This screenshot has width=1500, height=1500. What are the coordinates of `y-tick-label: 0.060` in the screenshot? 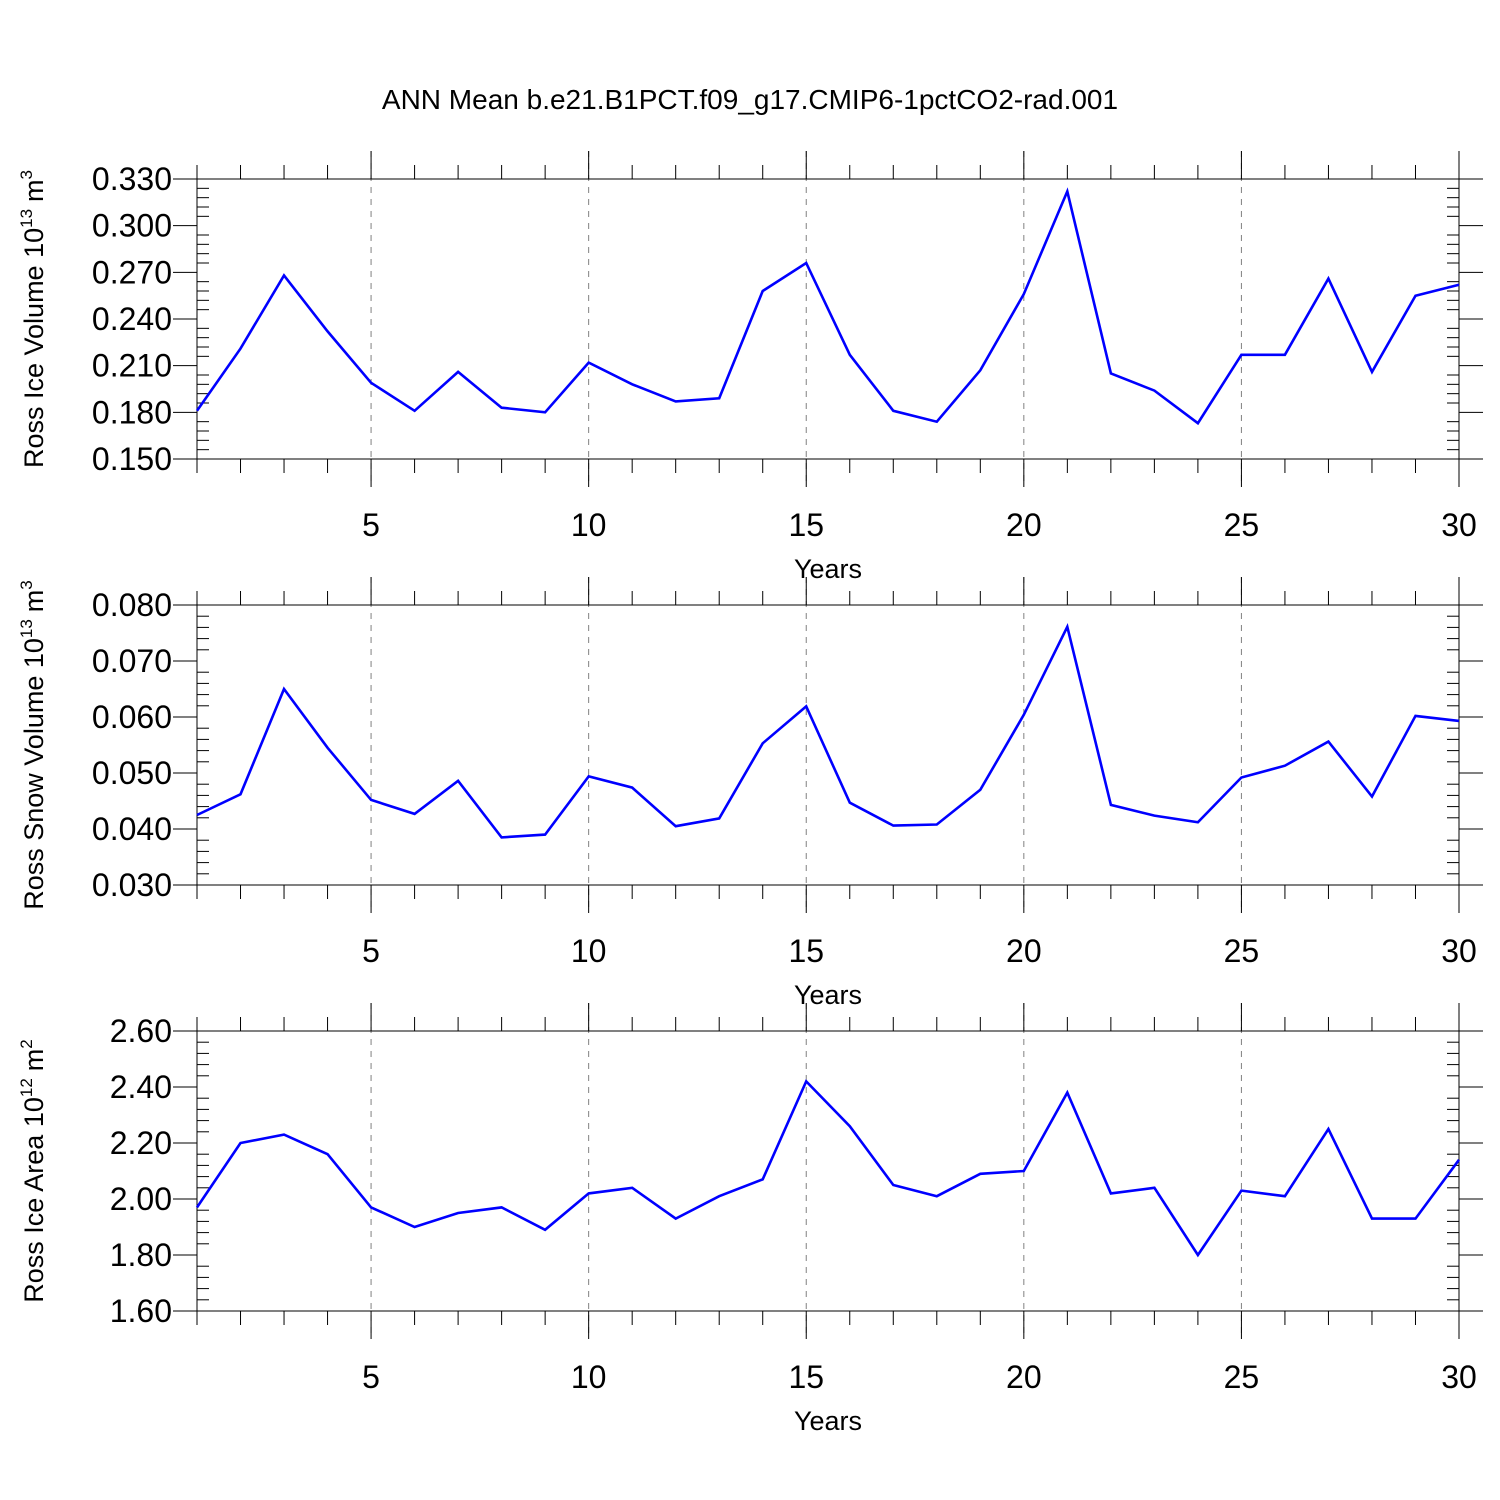 It's located at (132, 717).